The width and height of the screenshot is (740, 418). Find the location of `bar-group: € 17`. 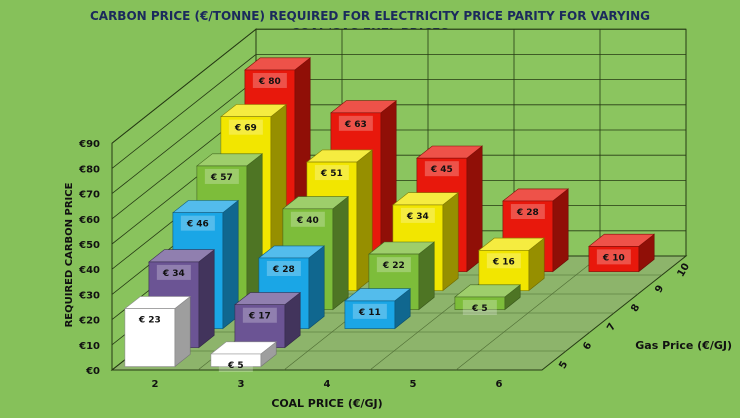

bar-group: € 17 is located at coordinates (268, 320).